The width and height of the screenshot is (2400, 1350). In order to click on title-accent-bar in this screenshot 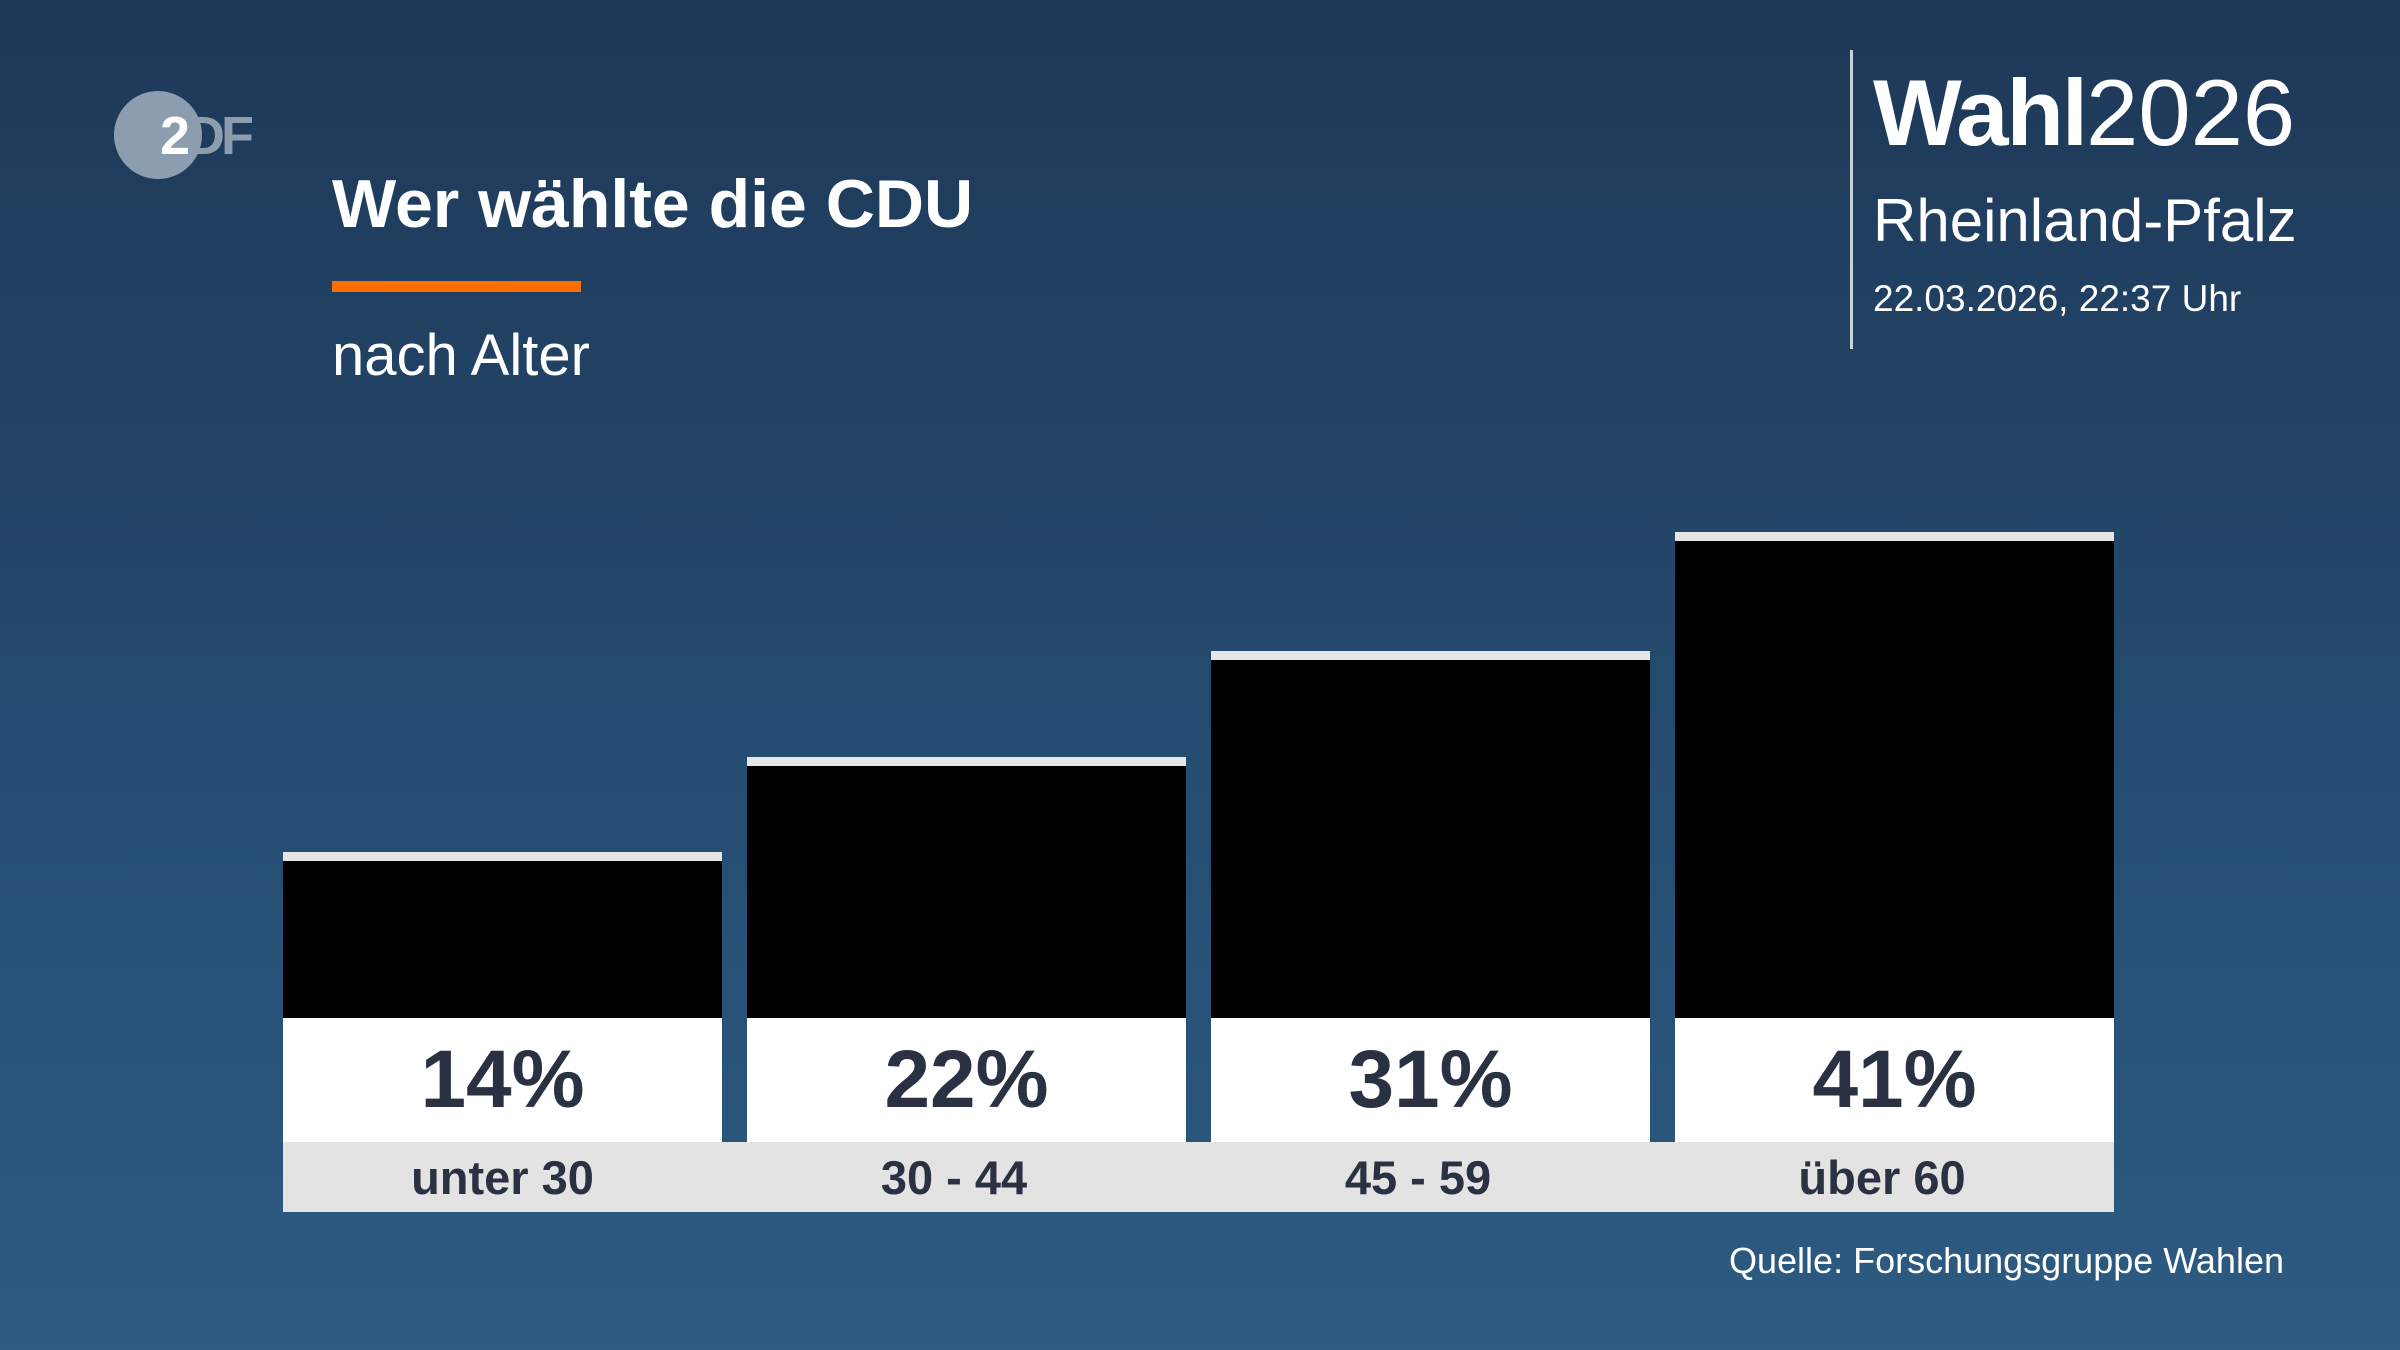, I will do `click(456, 286)`.